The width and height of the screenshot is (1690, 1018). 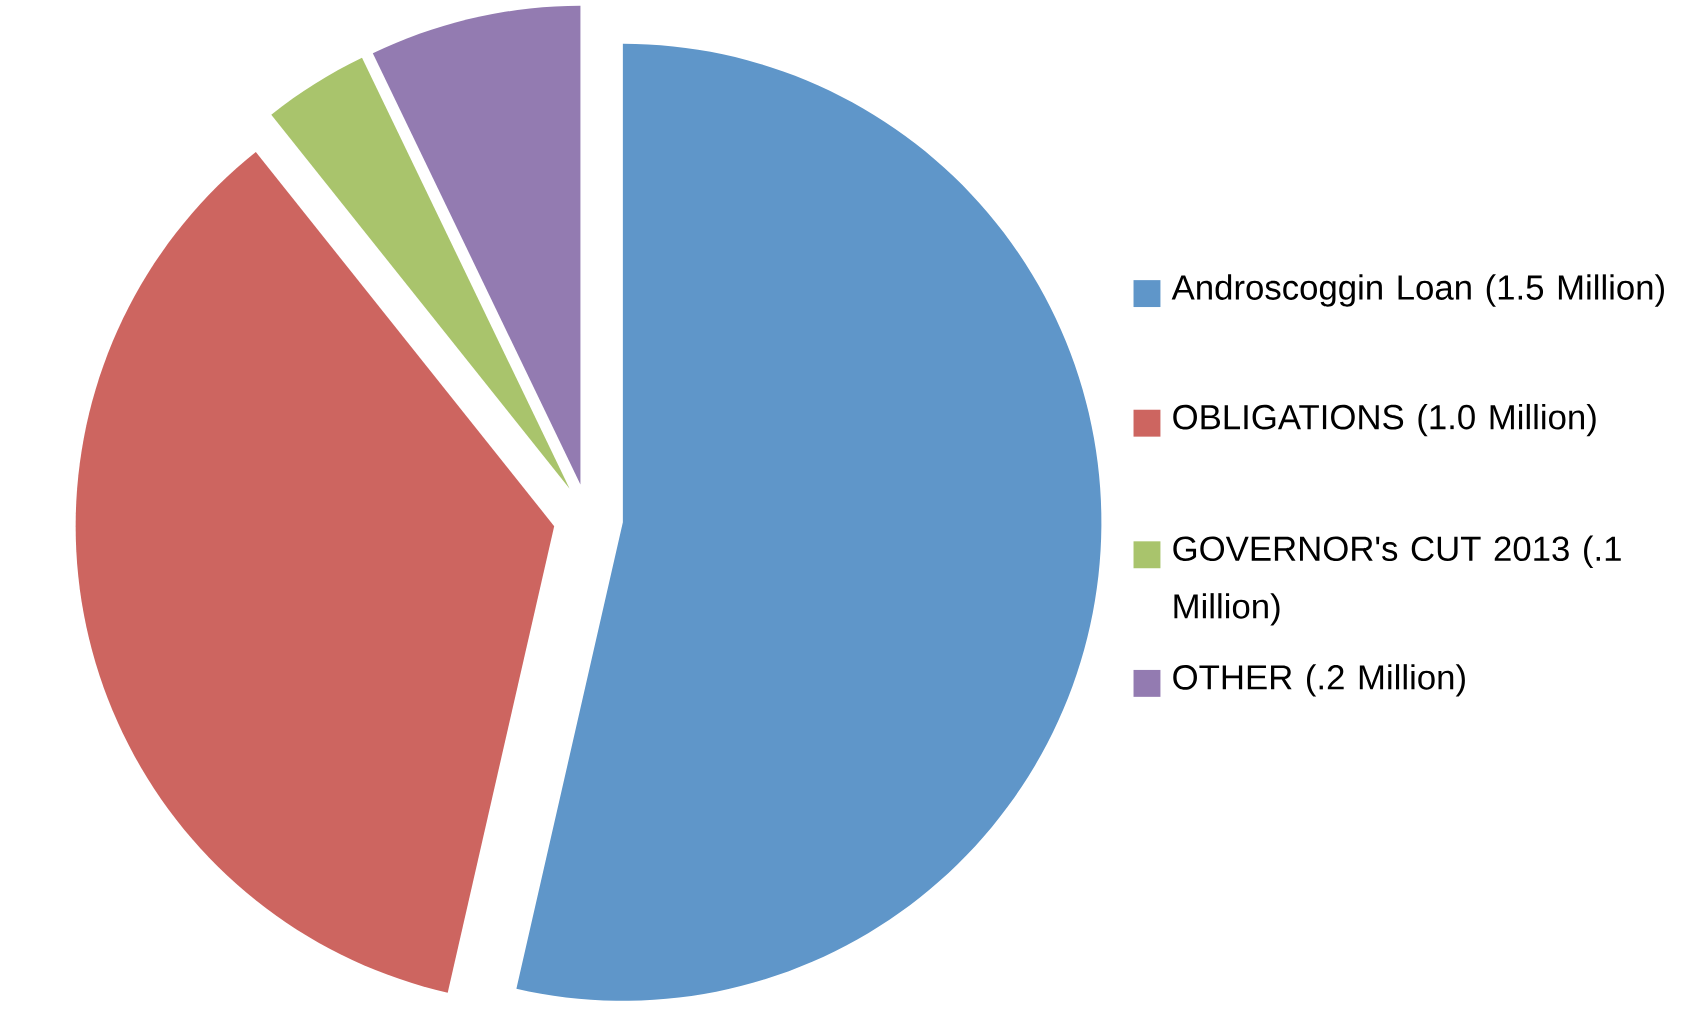 What do you see at coordinates (1384, 420) in the screenshot?
I see `legend-label: OBLIGATIONS (1.0 Million)` at bounding box center [1384, 420].